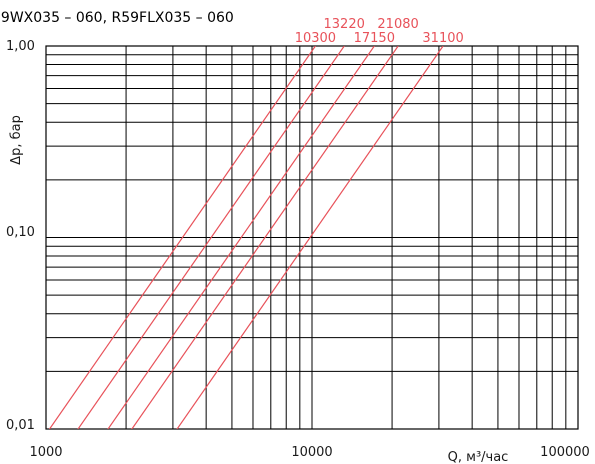  I want to click on y-tick-label-0-1: 0,10, so click(20, 232).